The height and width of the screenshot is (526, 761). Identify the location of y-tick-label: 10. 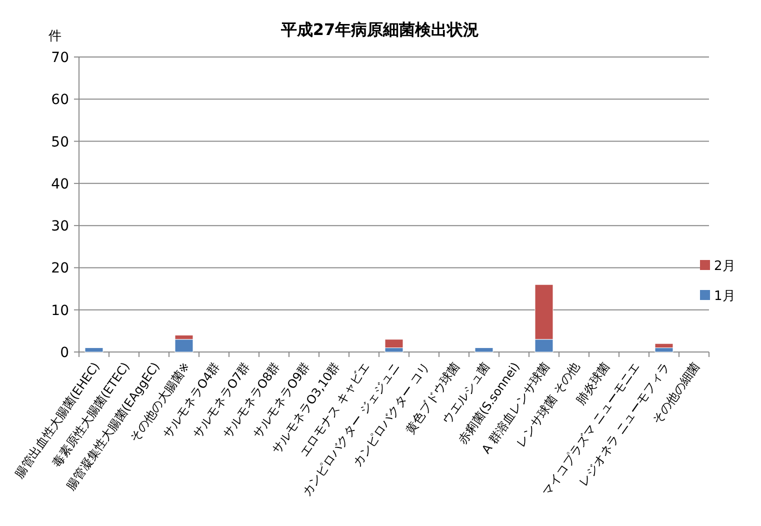
(60, 310).